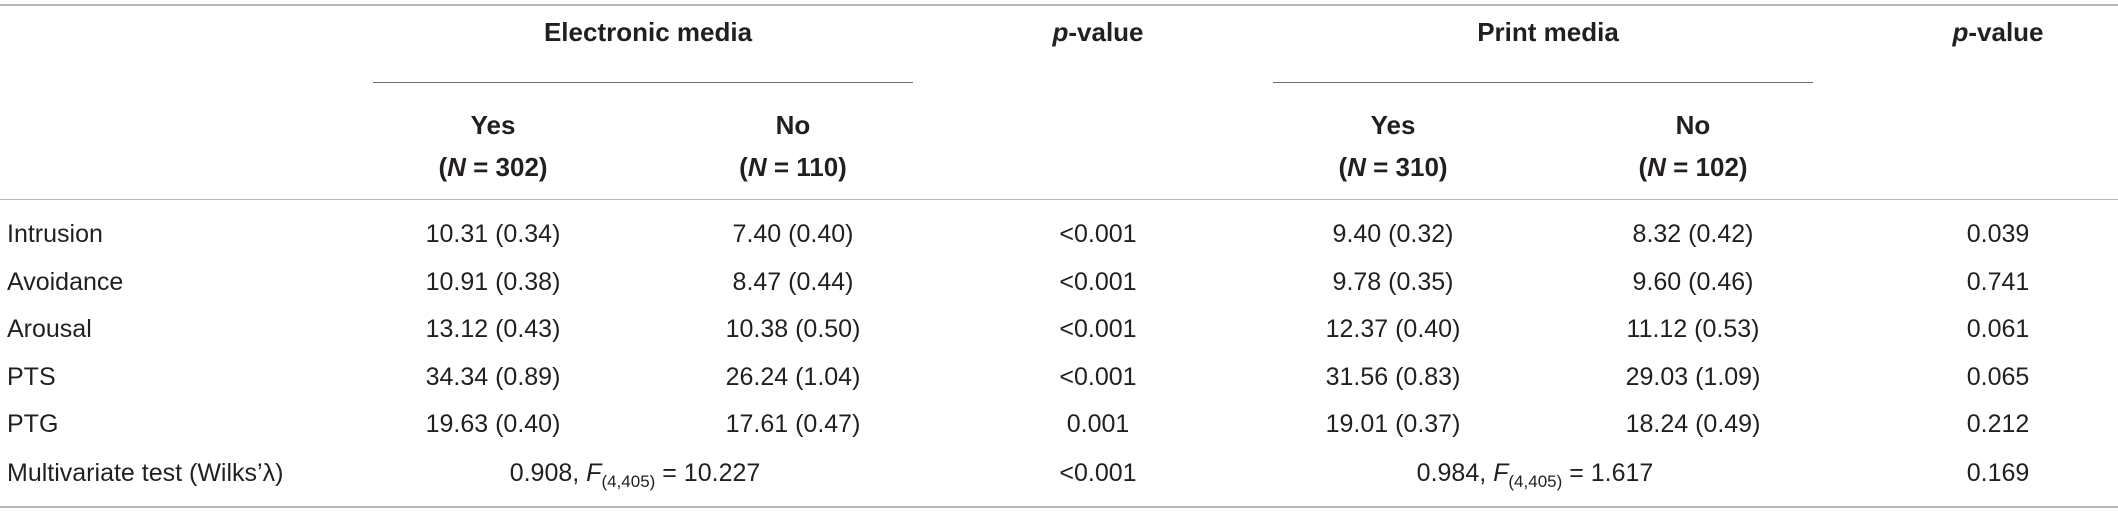 This screenshot has width=2118, height=512. Describe the element at coordinates (1098, 32) in the screenshot. I see `header-p-value-electronic: p-value` at that location.